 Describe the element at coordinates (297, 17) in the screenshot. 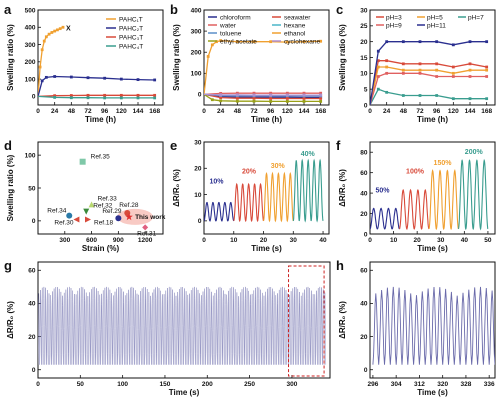

I see `legend-entry: seawater` at that location.